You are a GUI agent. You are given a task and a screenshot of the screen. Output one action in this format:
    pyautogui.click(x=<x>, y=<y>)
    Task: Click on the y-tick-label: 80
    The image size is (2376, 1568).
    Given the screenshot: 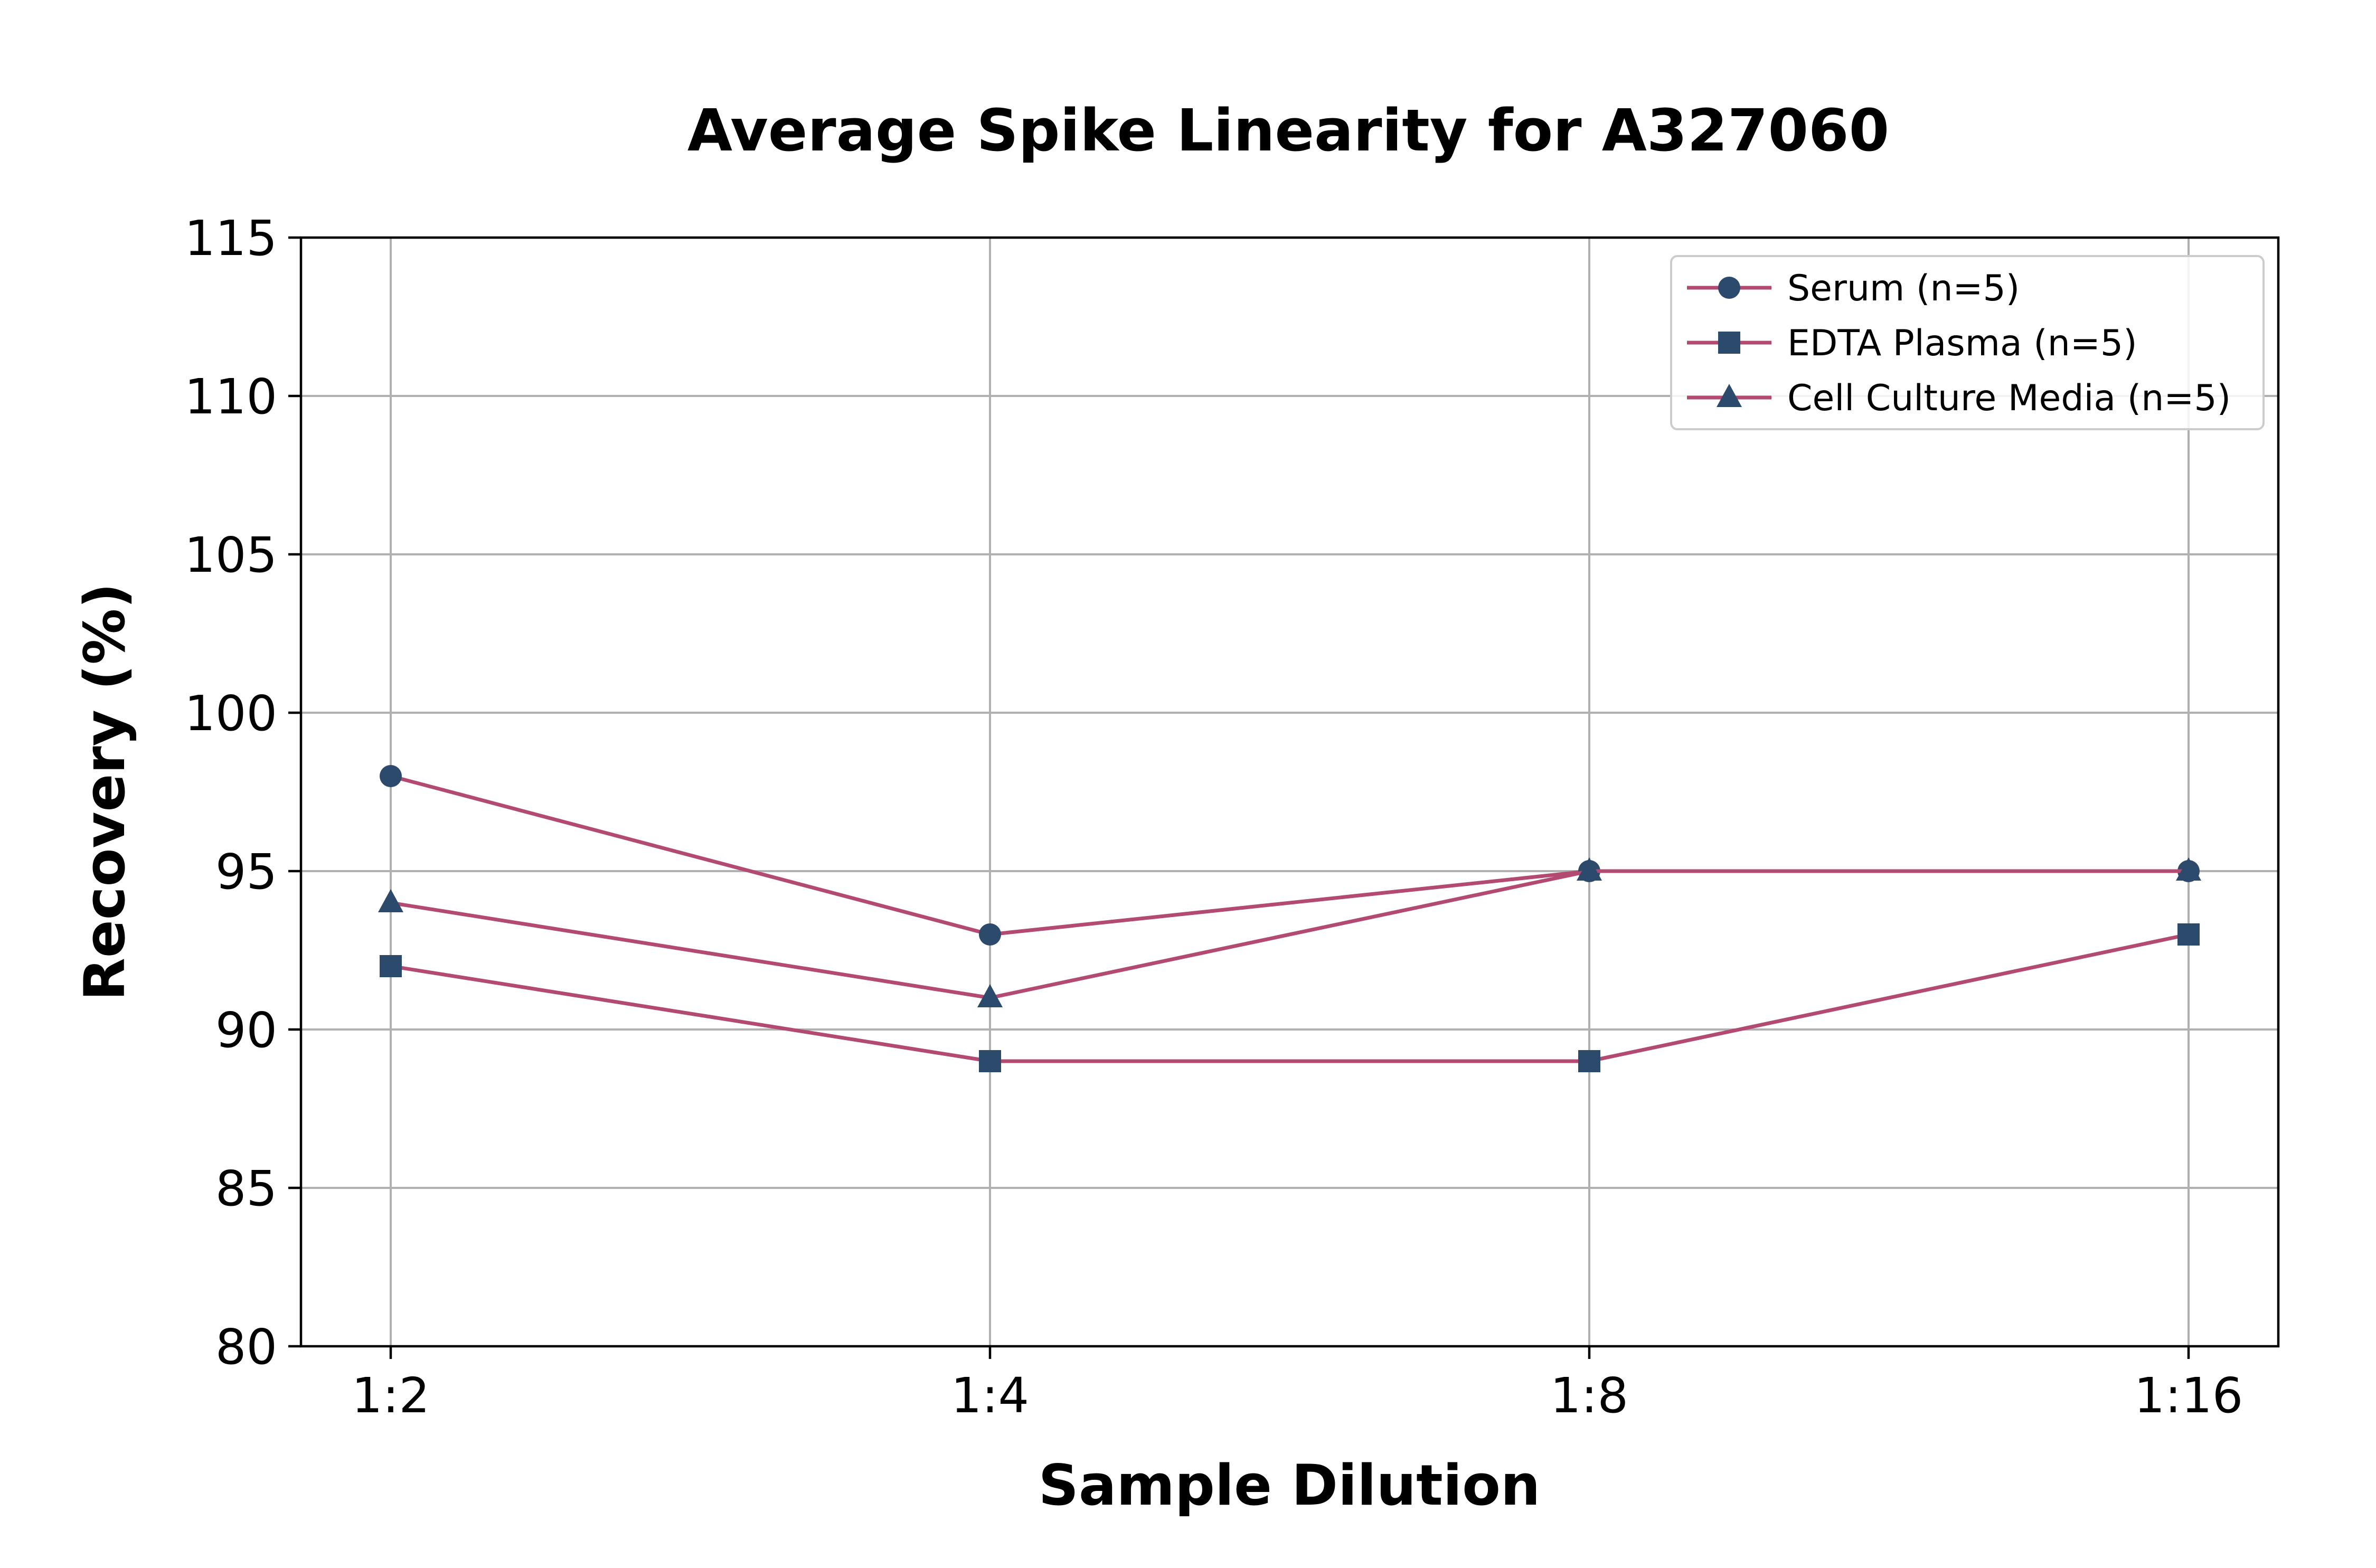 What is the action you would take?
    pyautogui.click(x=246, y=1347)
    